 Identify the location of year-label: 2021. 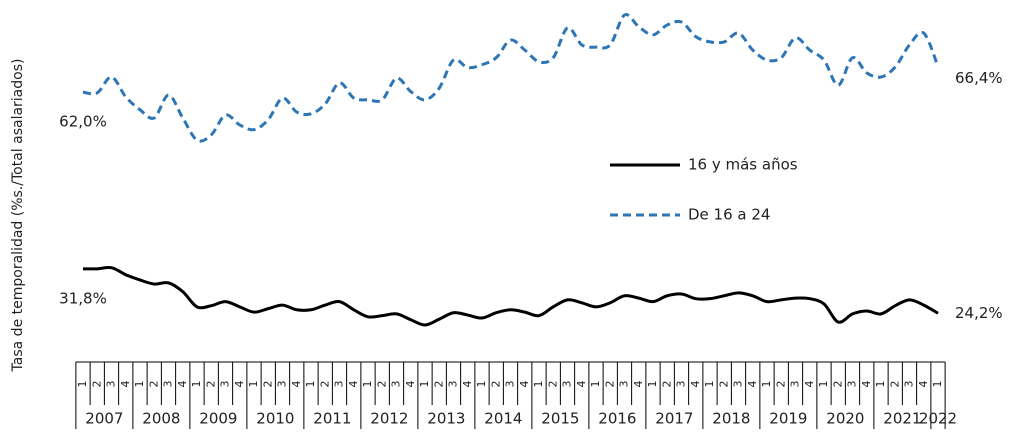
(902, 419).